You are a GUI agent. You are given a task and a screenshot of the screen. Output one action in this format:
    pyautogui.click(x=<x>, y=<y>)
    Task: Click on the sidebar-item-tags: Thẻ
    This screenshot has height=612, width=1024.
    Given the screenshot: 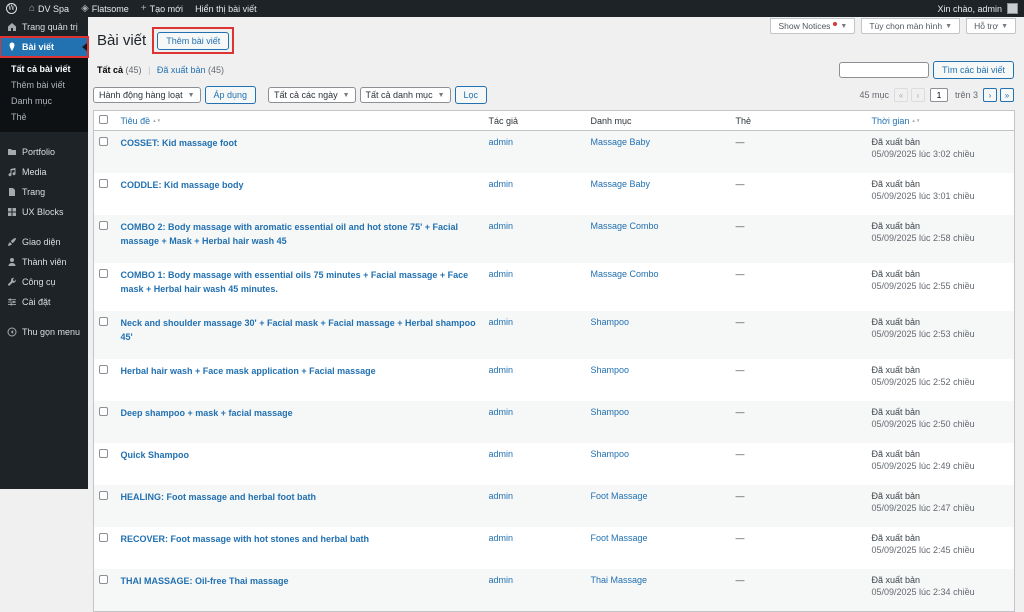 What is the action you would take?
    pyautogui.click(x=19, y=117)
    